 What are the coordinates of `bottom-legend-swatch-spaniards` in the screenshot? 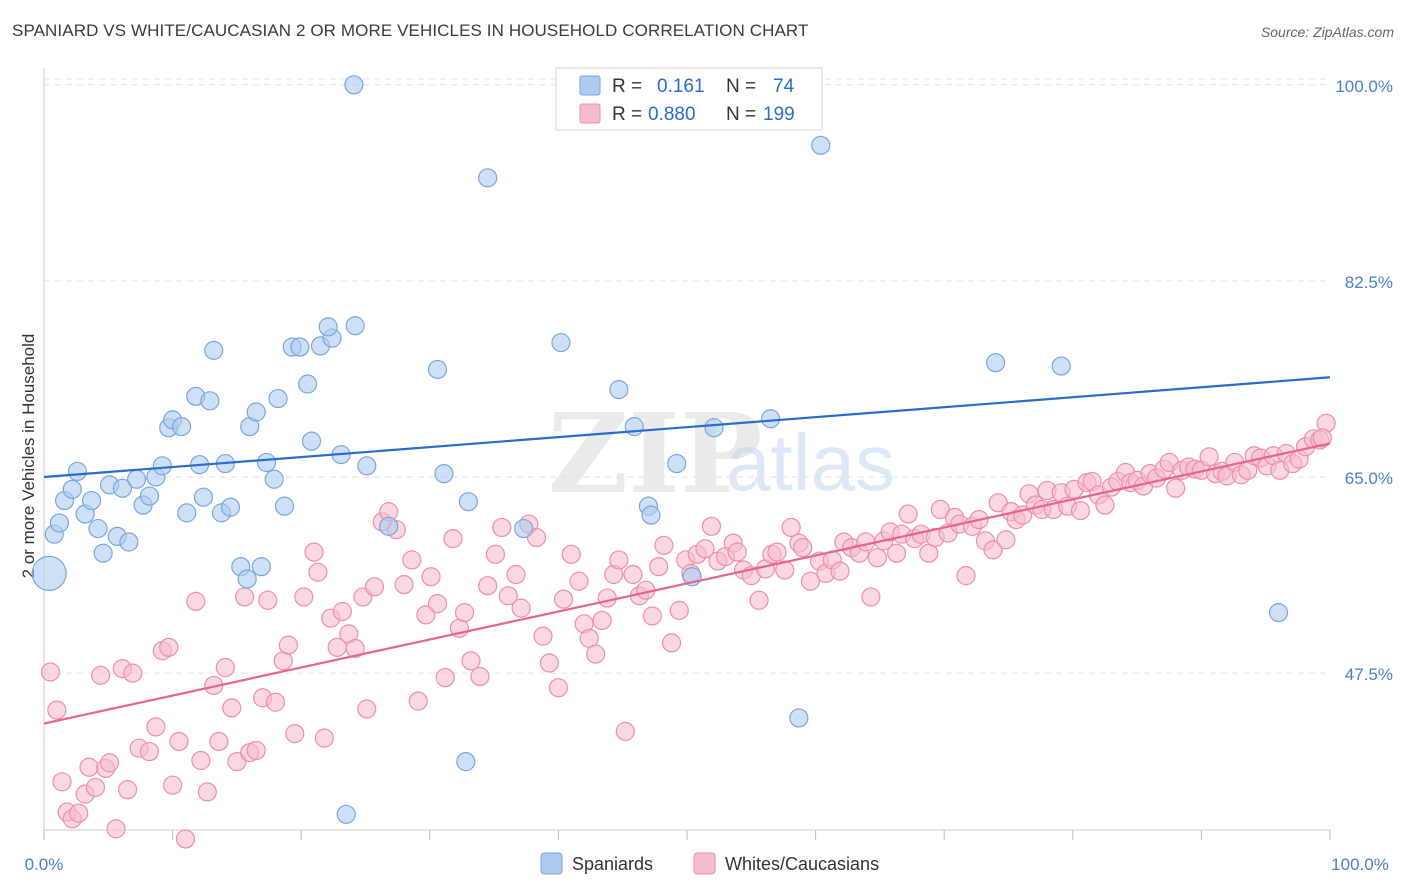 It's located at (551, 863).